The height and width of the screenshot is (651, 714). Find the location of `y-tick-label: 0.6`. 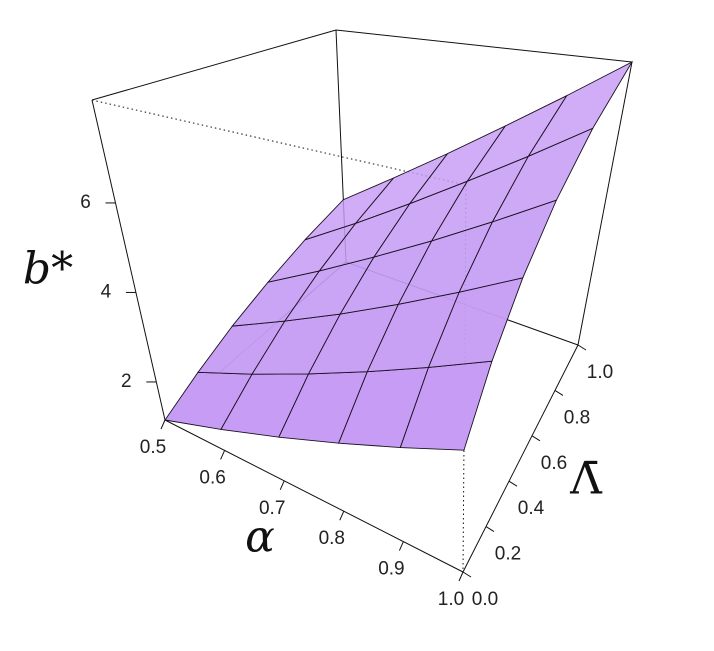

y-tick-label: 0.6 is located at coordinates (554, 463).